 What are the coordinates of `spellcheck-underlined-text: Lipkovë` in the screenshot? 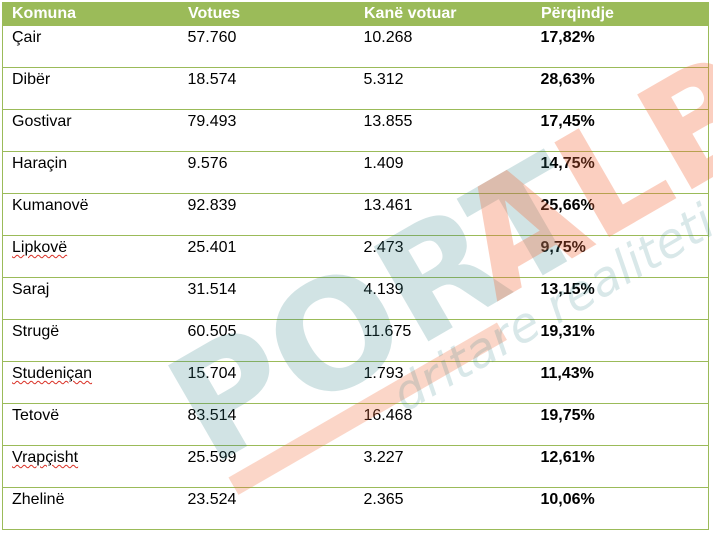 It's located at (40, 247).